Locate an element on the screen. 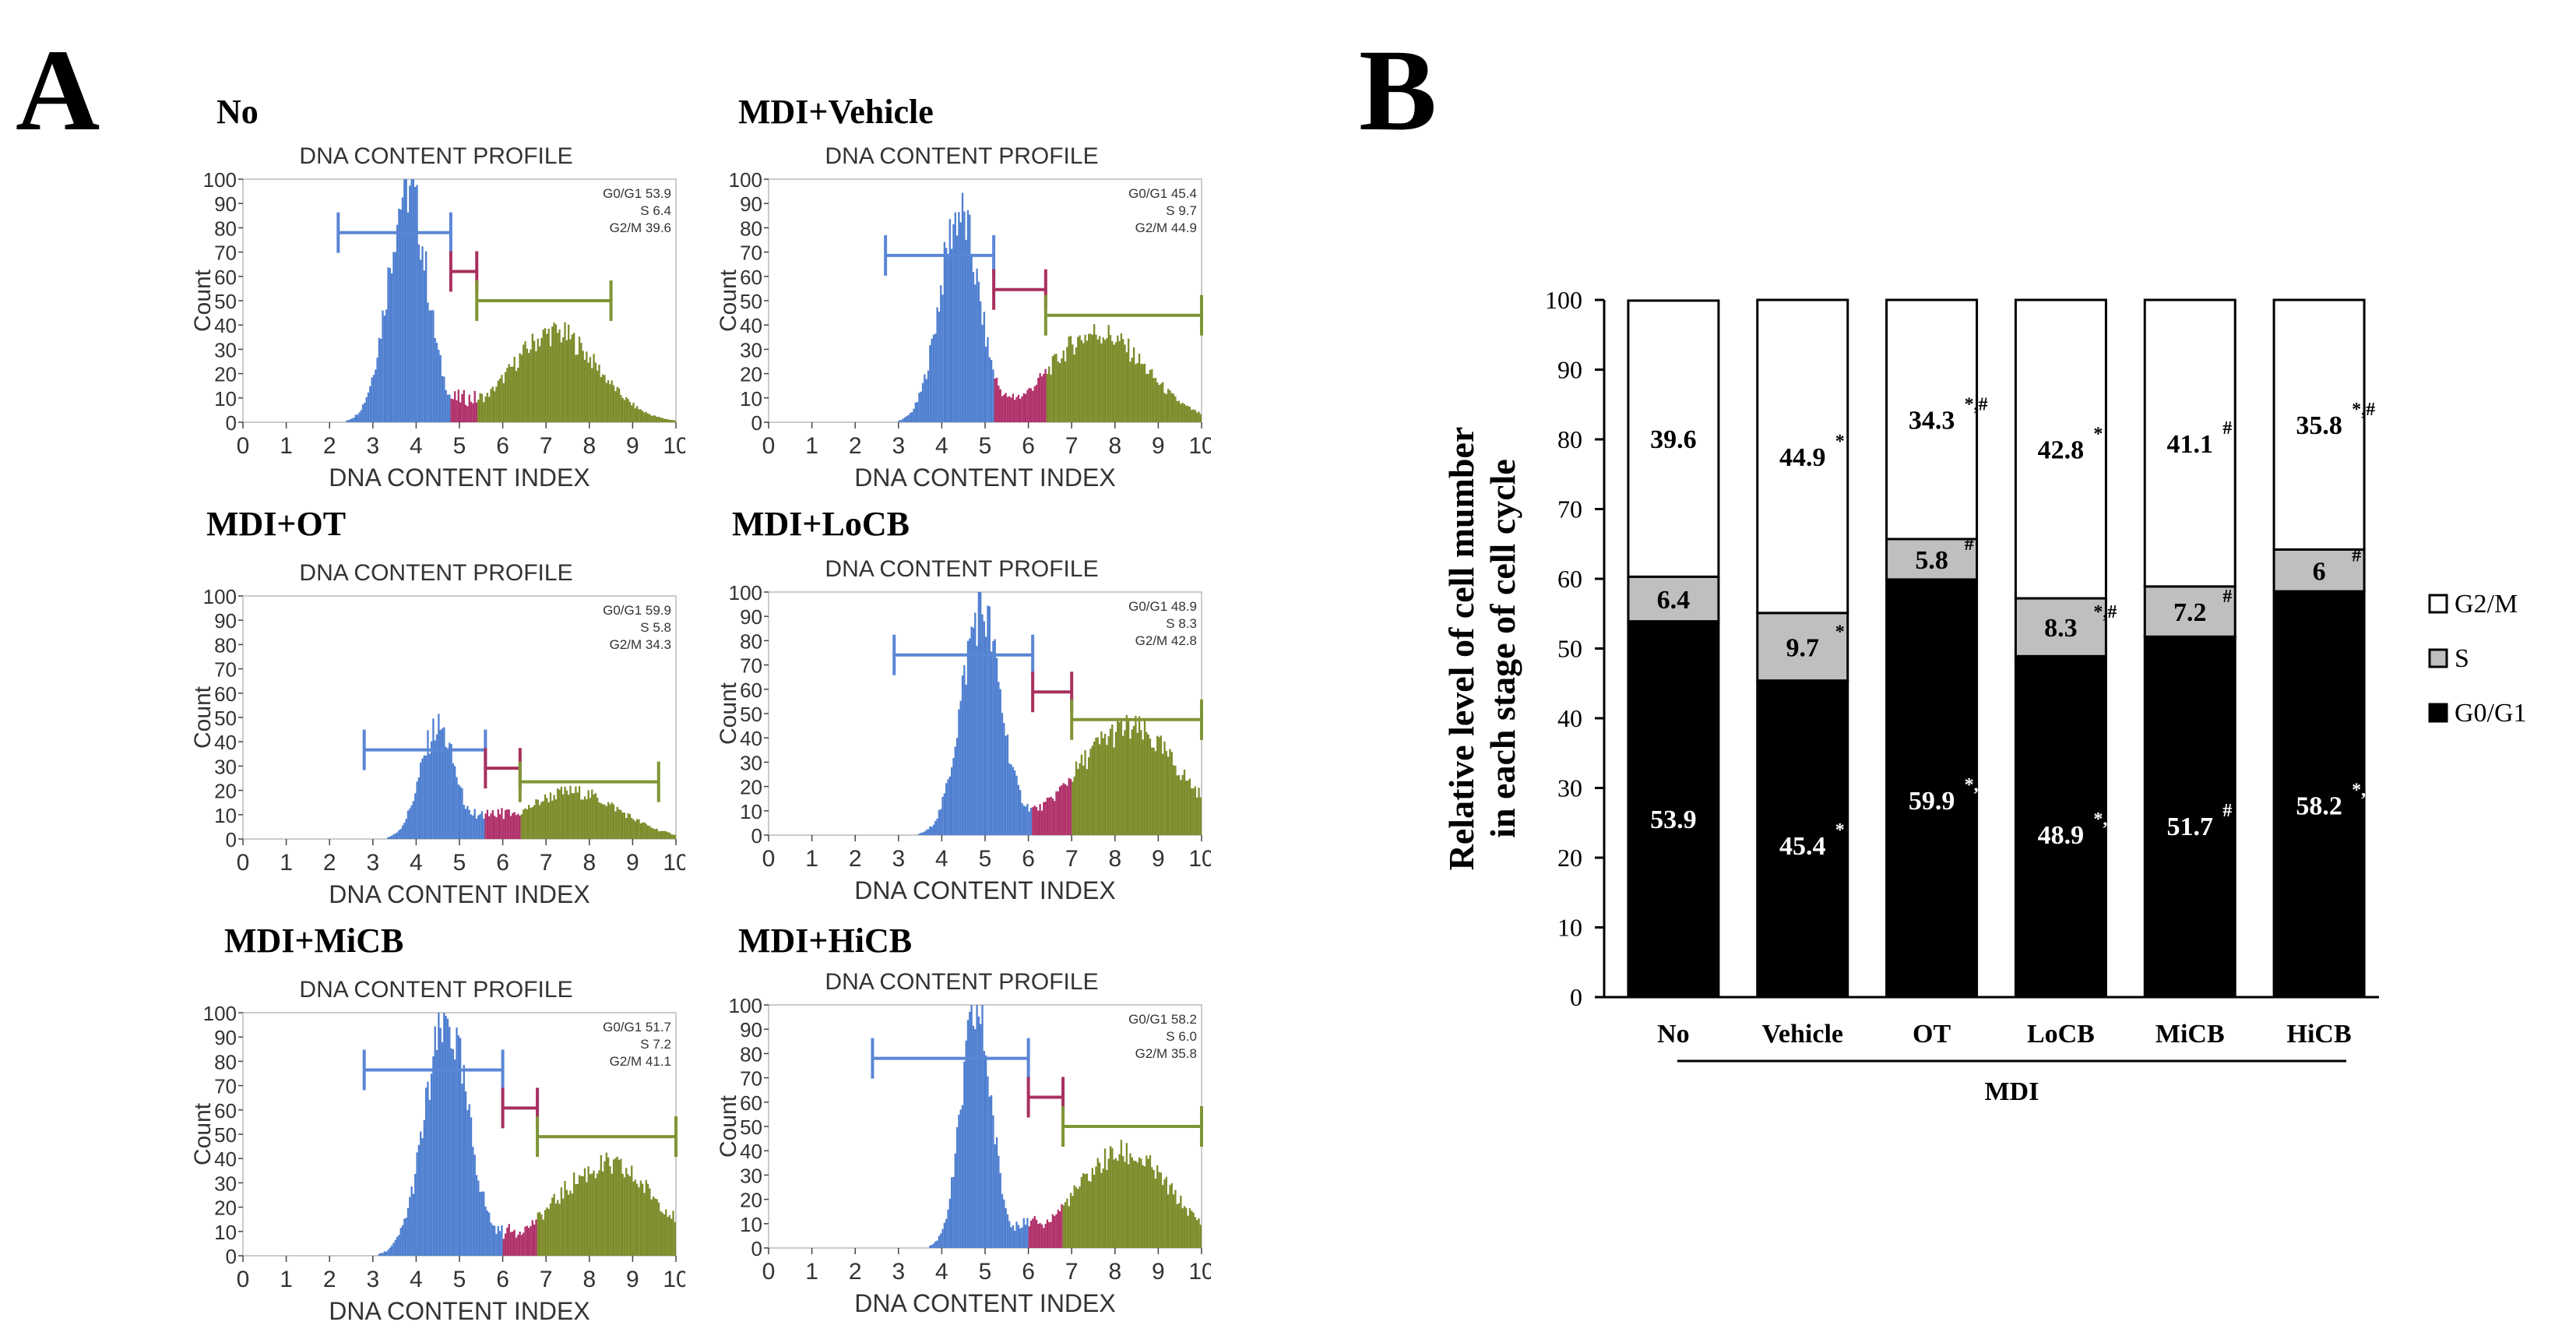 The image size is (2576, 1343). x-tick-label: 9 is located at coordinates (632, 863).